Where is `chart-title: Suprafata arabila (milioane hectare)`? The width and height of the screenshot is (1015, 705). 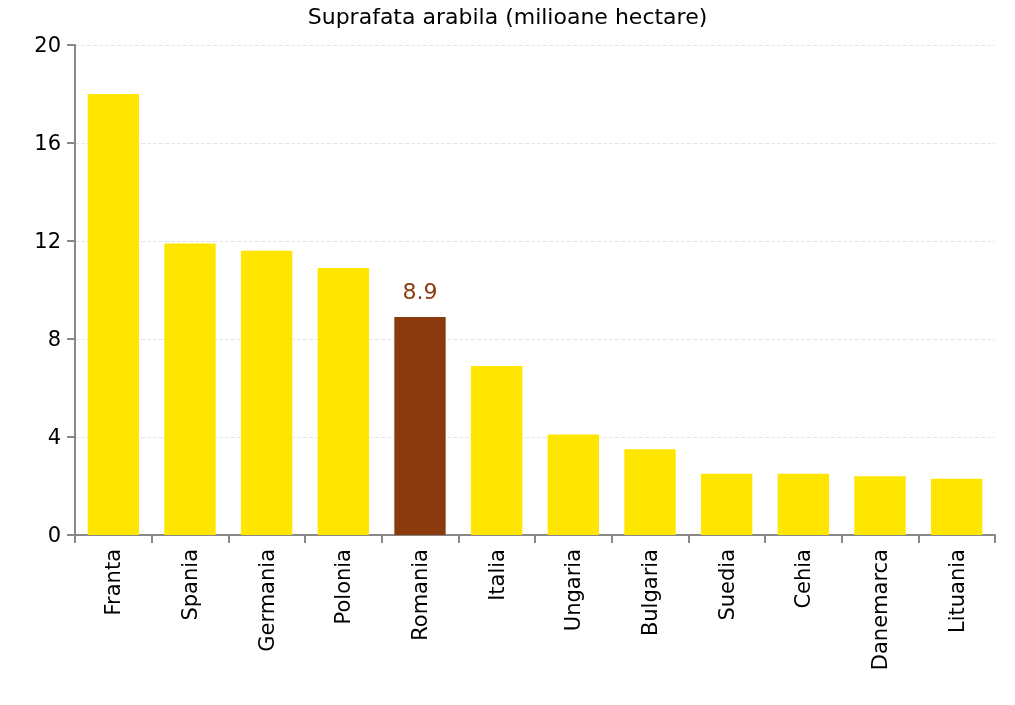 chart-title: Suprafata arabila (milioane hectare) is located at coordinates (507, 16).